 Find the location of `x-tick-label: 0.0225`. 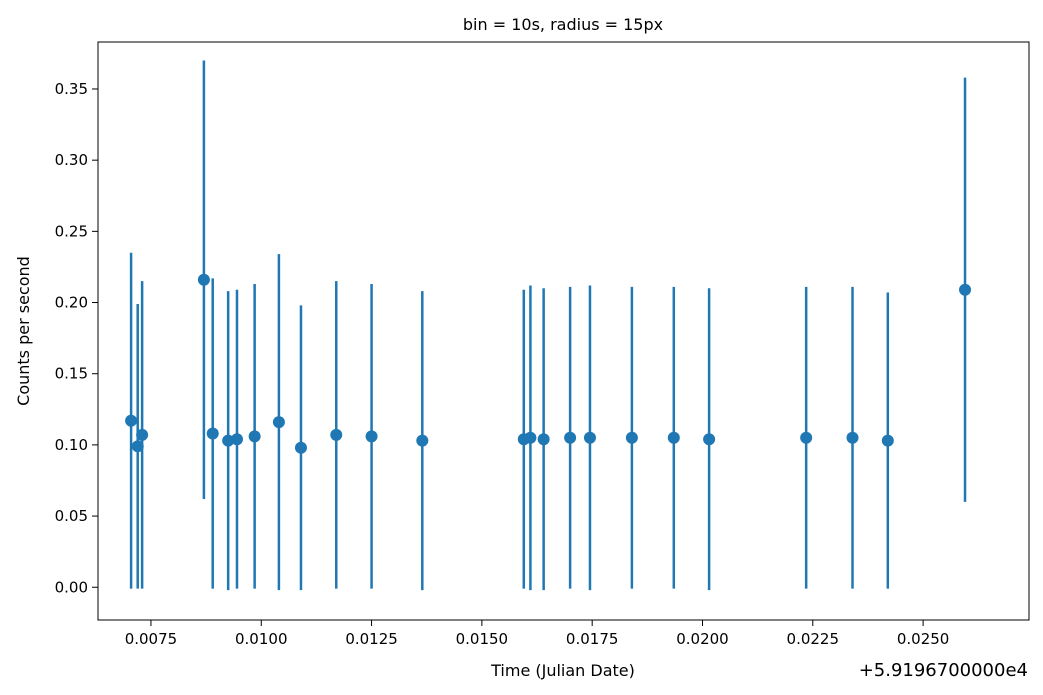

x-tick-label: 0.0225 is located at coordinates (813, 639).